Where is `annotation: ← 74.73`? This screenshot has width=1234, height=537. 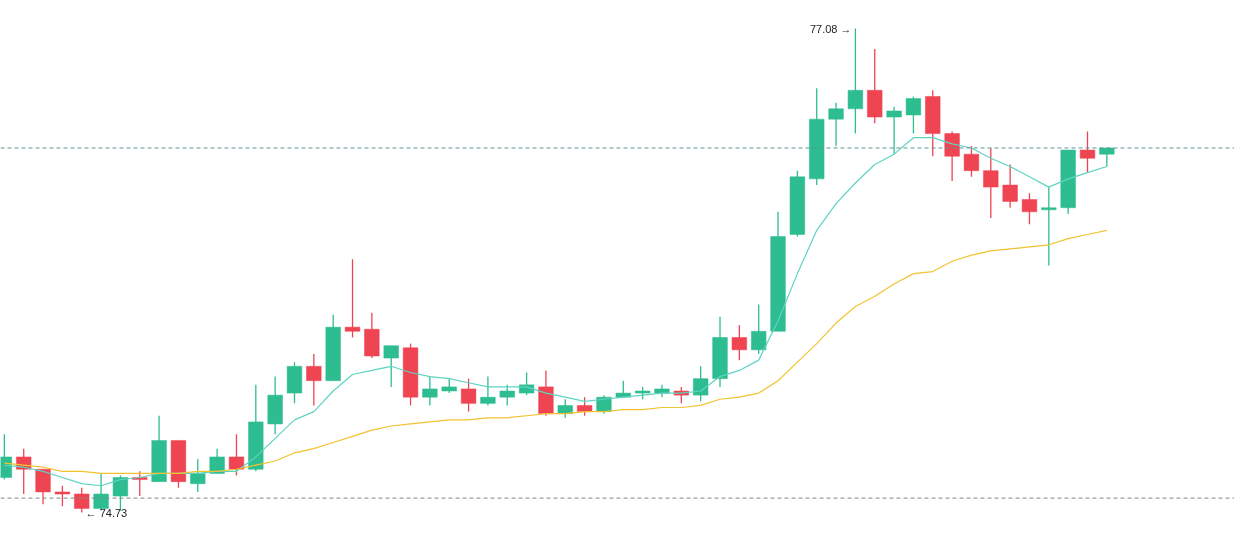
annotation: ← 74.73 is located at coordinates (106, 512).